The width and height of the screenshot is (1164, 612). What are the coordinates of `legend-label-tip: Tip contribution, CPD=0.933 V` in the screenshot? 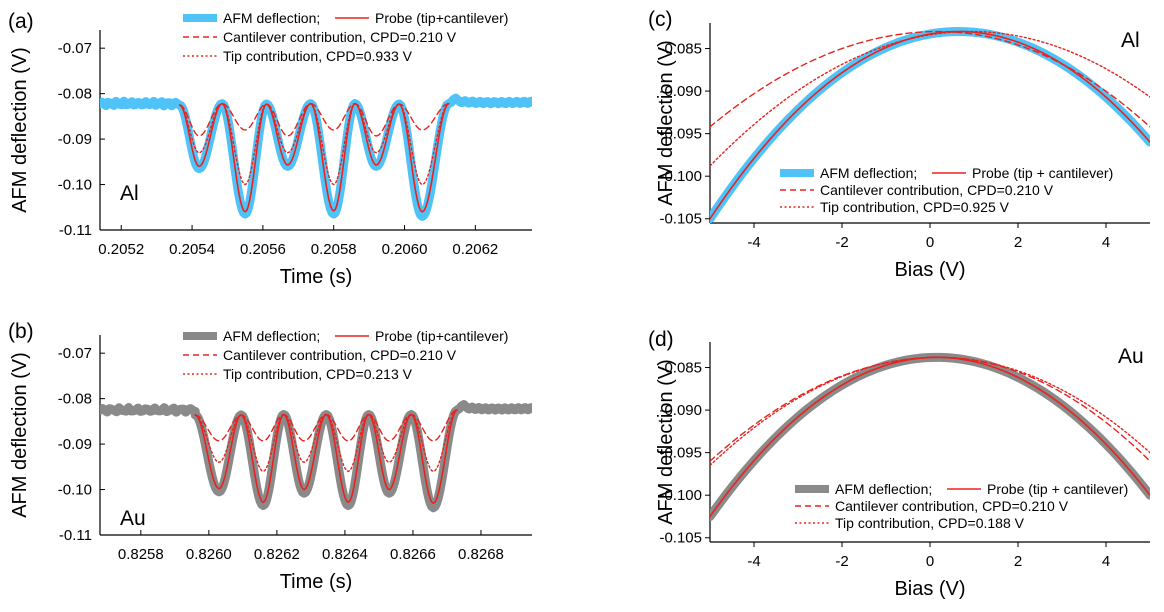 It's located at (318, 56).